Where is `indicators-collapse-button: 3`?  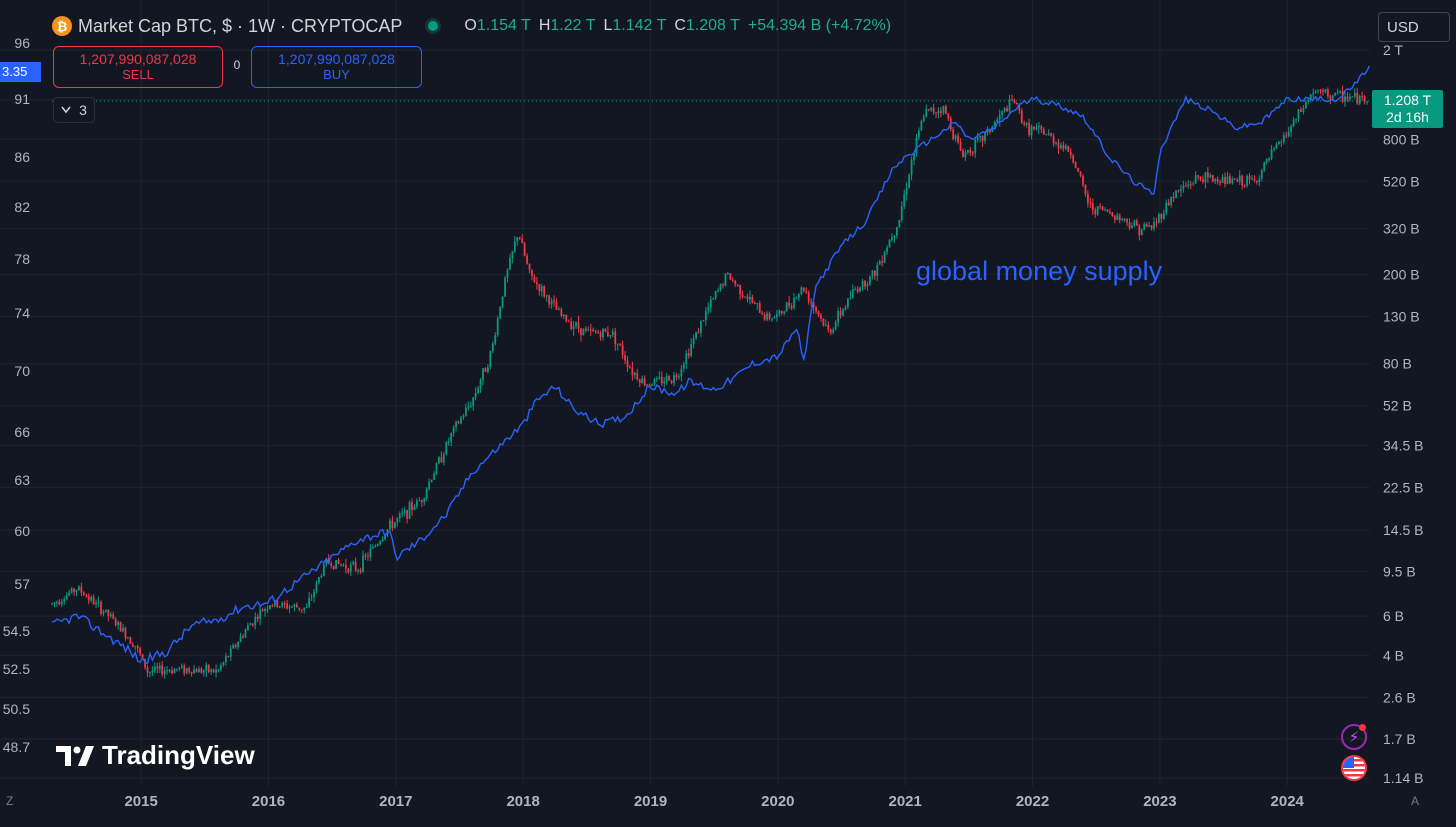 indicators-collapse-button: 3 is located at coordinates (74, 110).